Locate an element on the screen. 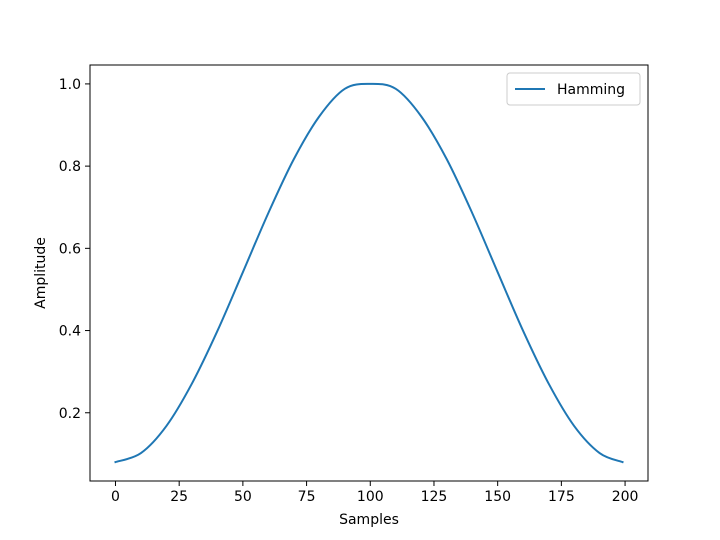  y-tick-label: 0.8 is located at coordinates (70, 167).